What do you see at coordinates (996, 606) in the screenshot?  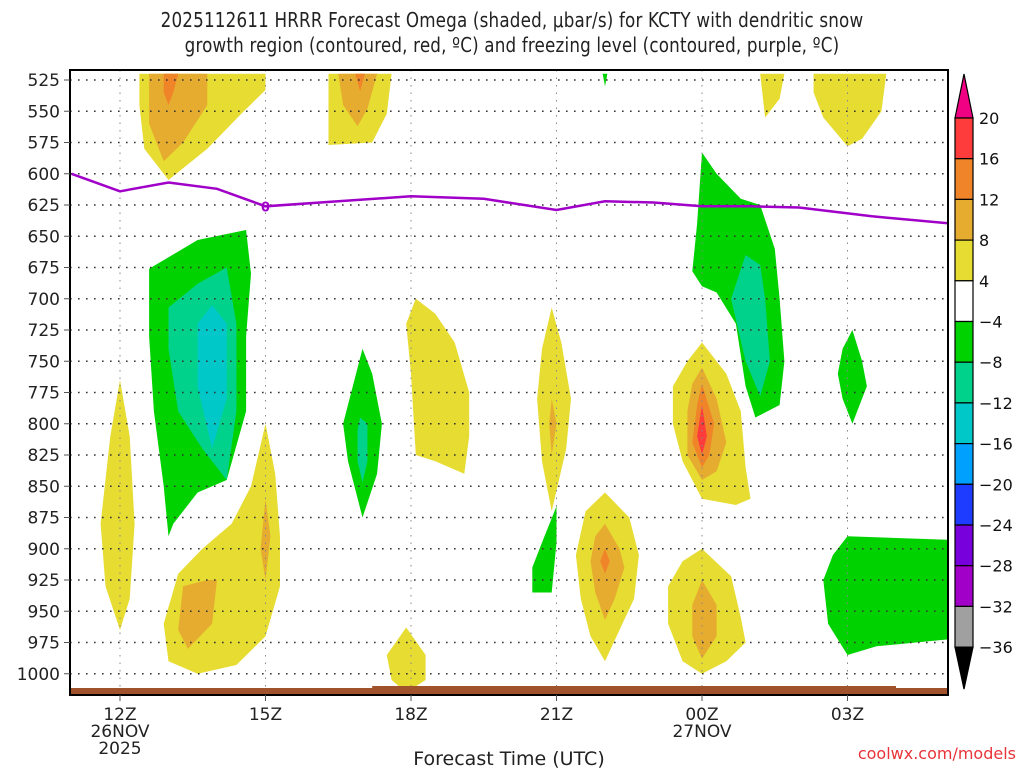 I see `colorbar-tick-label: −32` at bounding box center [996, 606].